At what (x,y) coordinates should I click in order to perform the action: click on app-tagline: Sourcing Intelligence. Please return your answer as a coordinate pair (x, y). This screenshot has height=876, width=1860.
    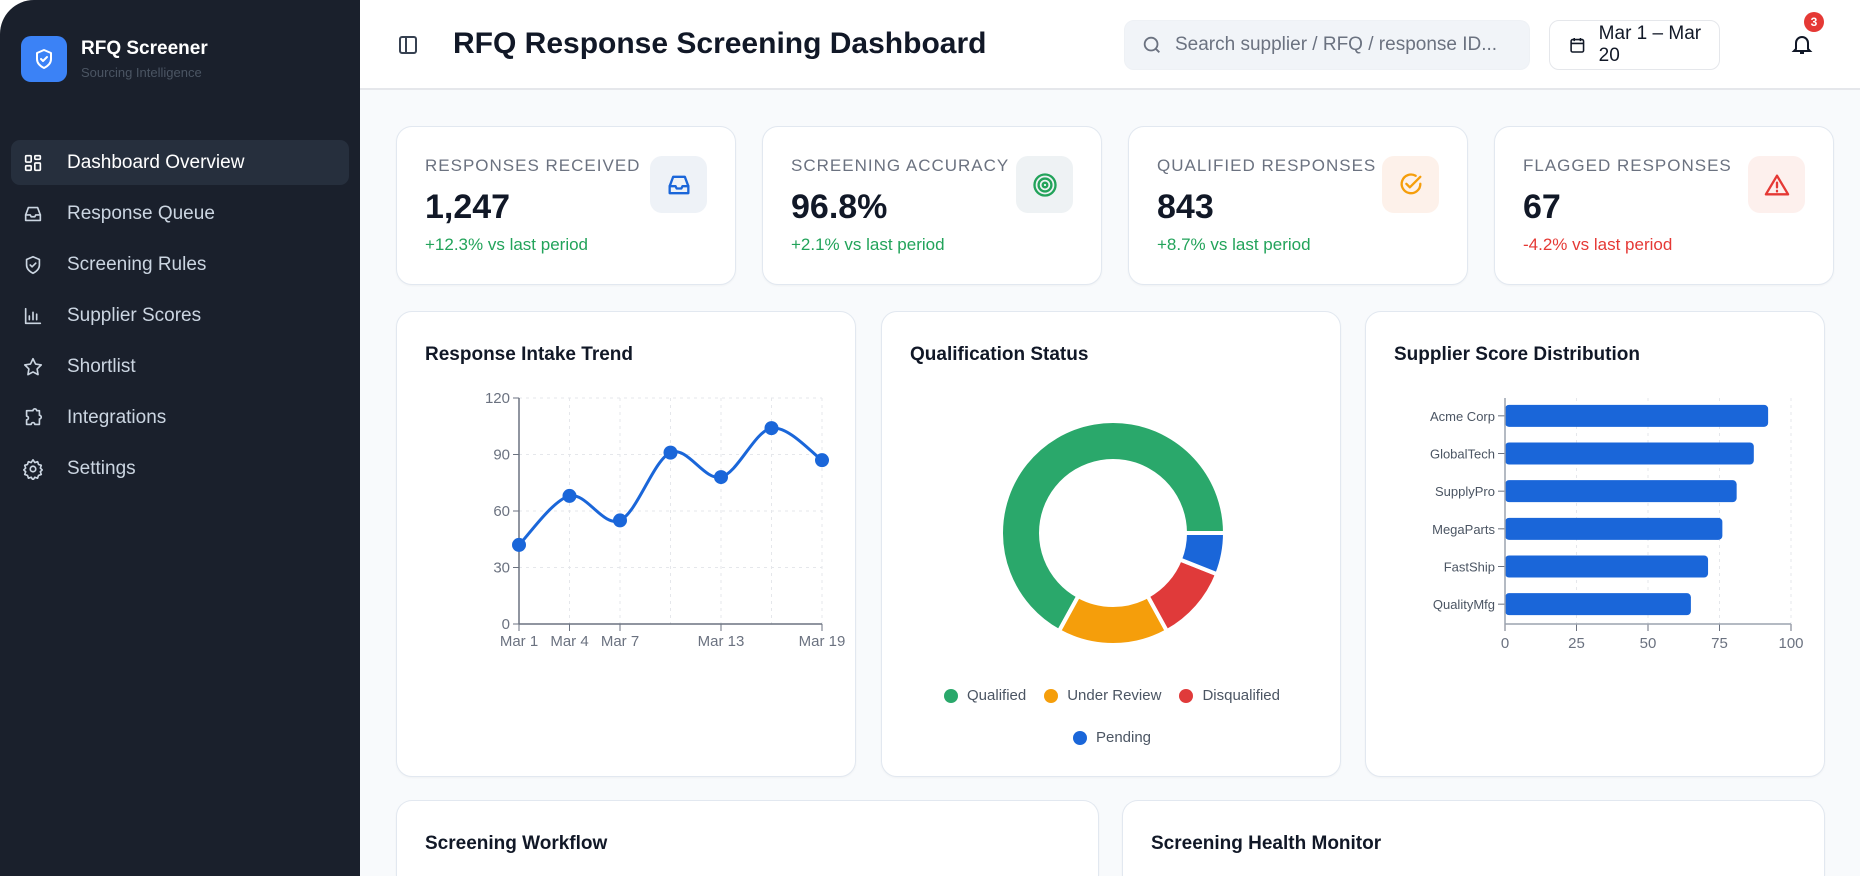
    Looking at the image, I should click on (141, 72).